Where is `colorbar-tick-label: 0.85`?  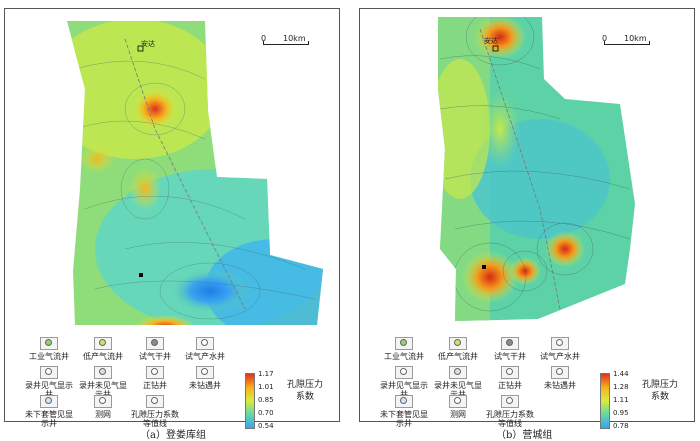 colorbar-tick-label: 0.85 is located at coordinates (266, 400).